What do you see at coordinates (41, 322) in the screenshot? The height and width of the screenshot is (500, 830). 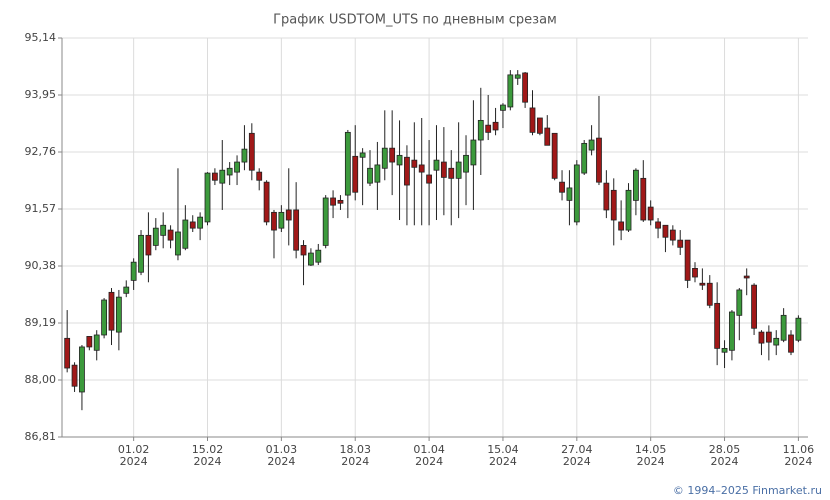 I see `y-tick-label: 89,19` at bounding box center [41, 322].